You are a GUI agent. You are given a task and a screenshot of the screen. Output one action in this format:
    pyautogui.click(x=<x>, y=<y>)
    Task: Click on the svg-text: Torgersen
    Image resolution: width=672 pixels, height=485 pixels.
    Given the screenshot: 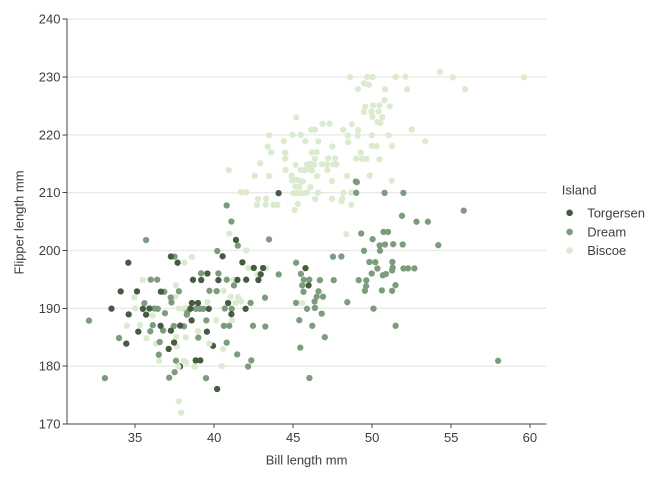 What is the action you would take?
    pyautogui.click(x=616, y=212)
    